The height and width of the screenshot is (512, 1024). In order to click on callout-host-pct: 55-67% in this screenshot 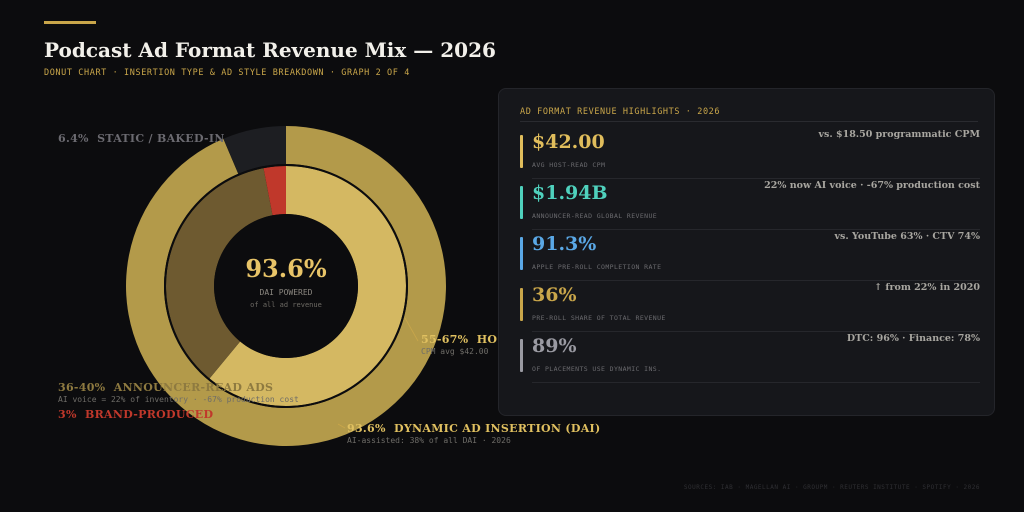, I will do `click(445, 339)`.